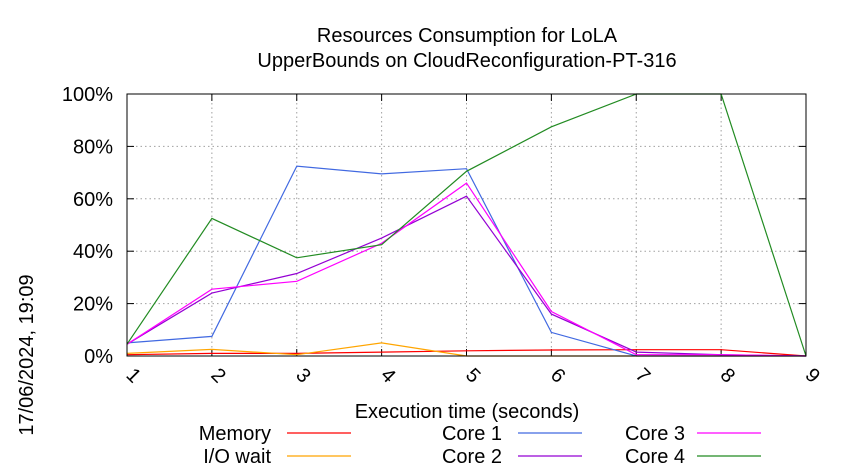 Image resolution: width=850 pixels, height=475 pixels. What do you see at coordinates (727, 375) in the screenshot?
I see `x-tick-label: 8` at bounding box center [727, 375].